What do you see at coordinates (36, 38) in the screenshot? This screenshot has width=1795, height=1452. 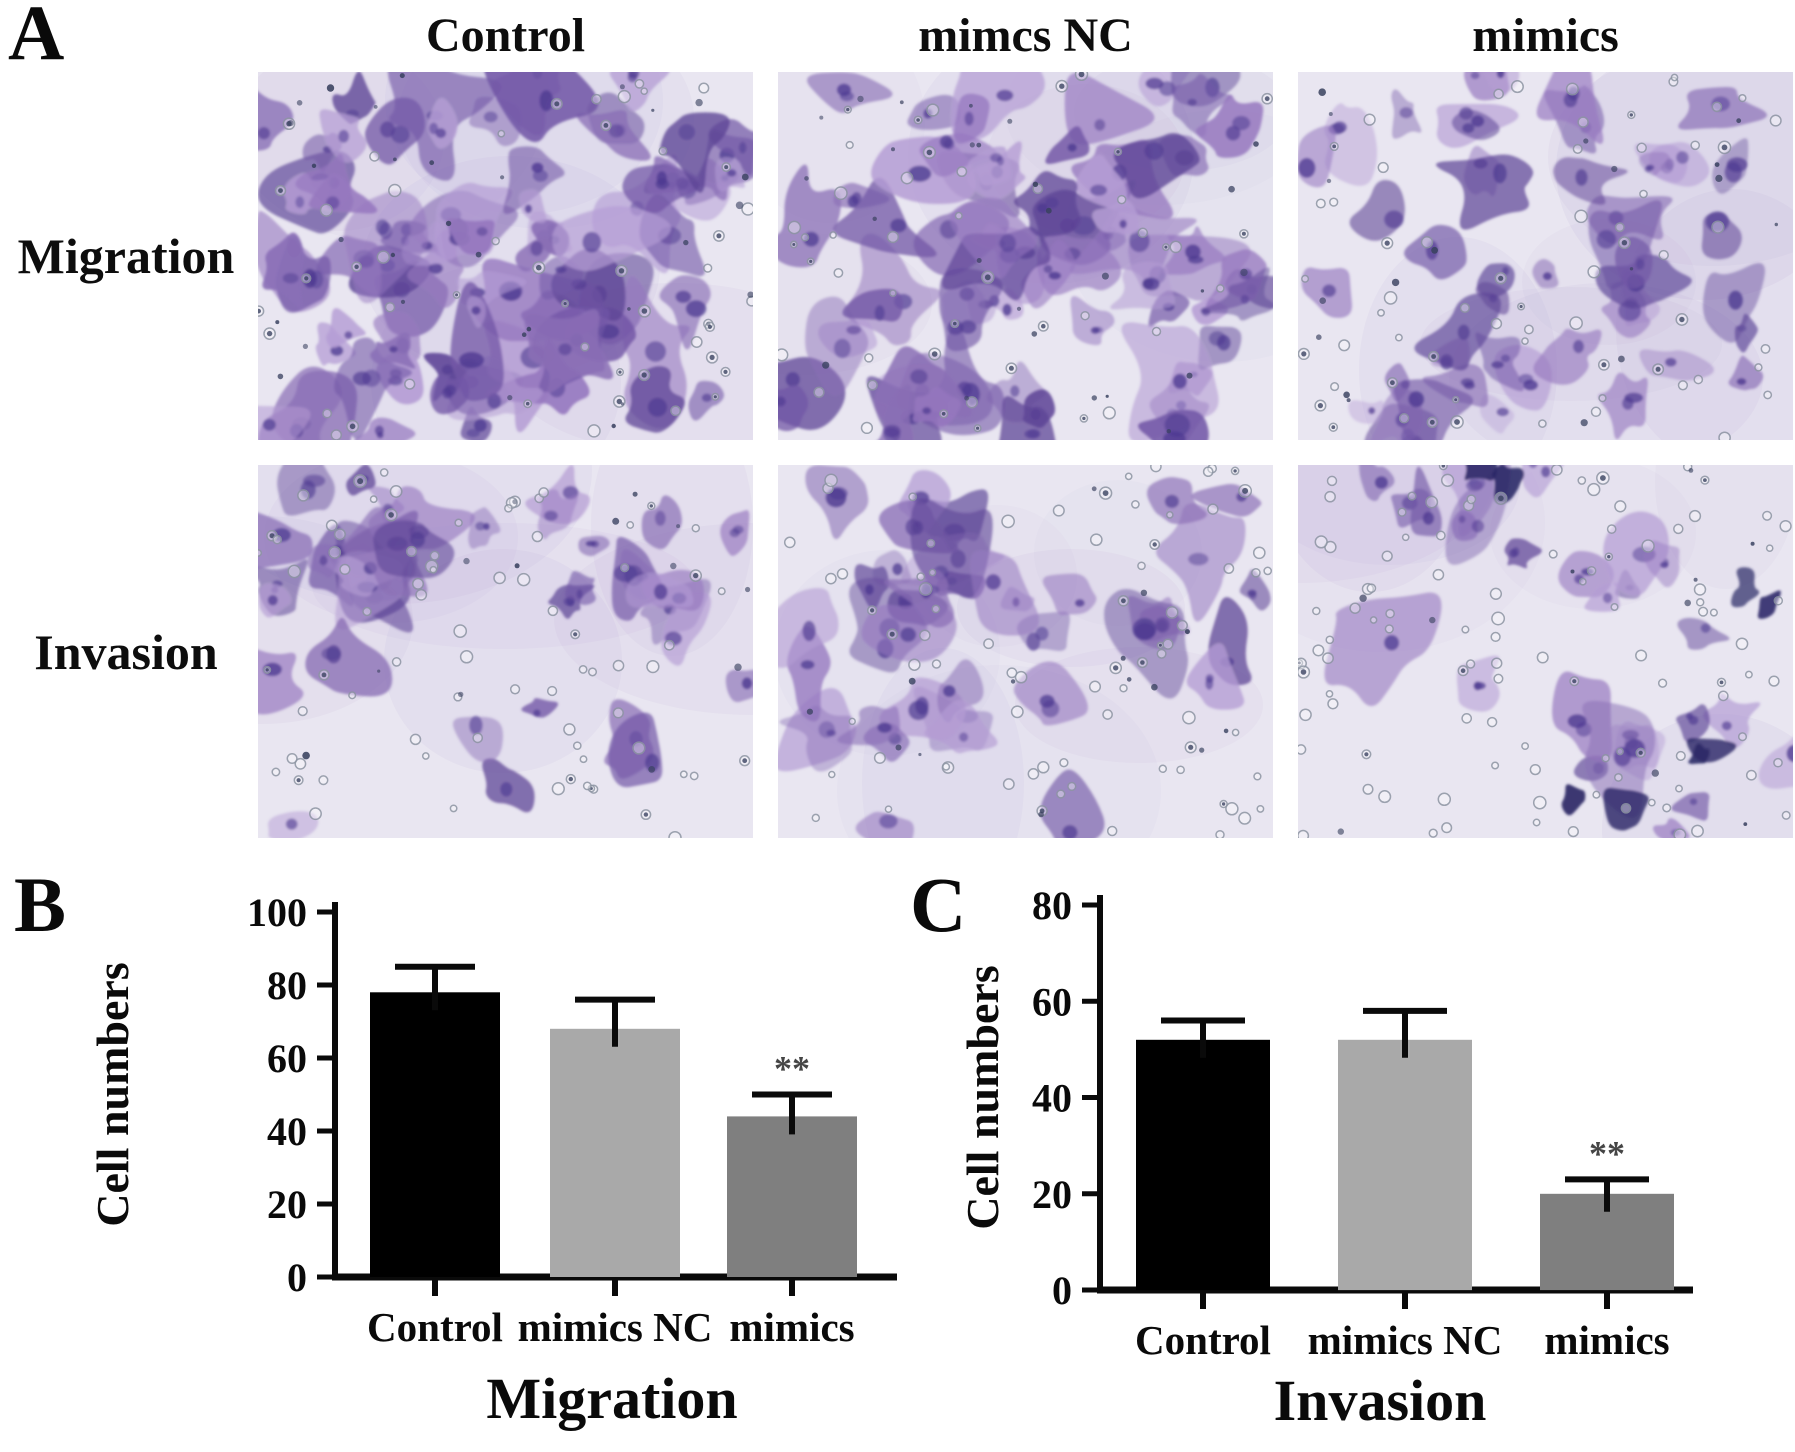 I see `panel-a-label: A` at bounding box center [36, 38].